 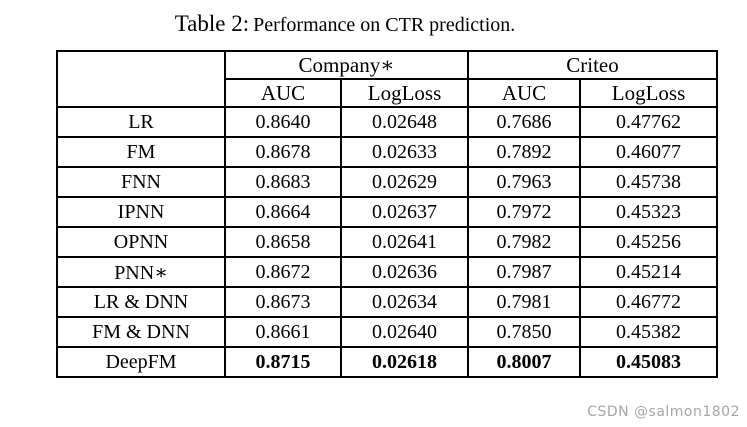 I want to click on caption-text: Performance on CTR prediction., so click(x=384, y=25).